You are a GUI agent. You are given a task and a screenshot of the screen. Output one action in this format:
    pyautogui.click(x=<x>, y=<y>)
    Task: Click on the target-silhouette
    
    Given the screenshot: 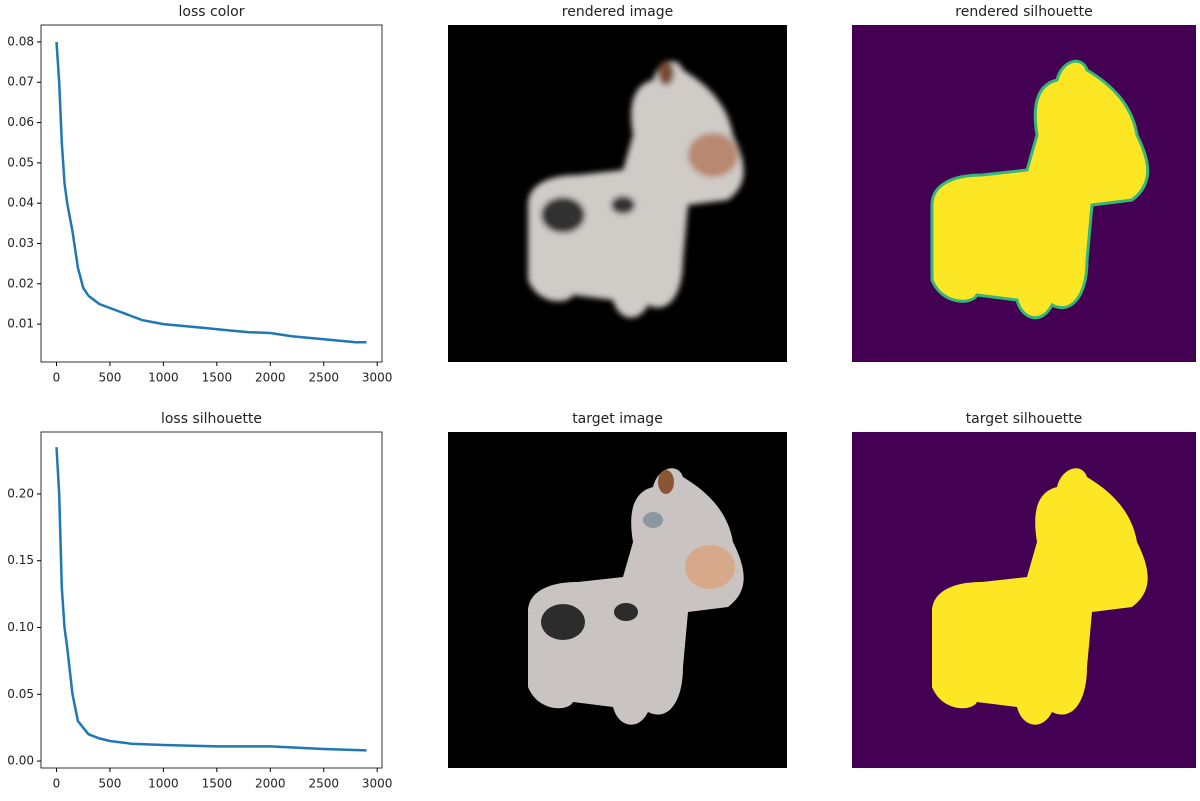 What is the action you would take?
    pyautogui.click(x=1024, y=600)
    